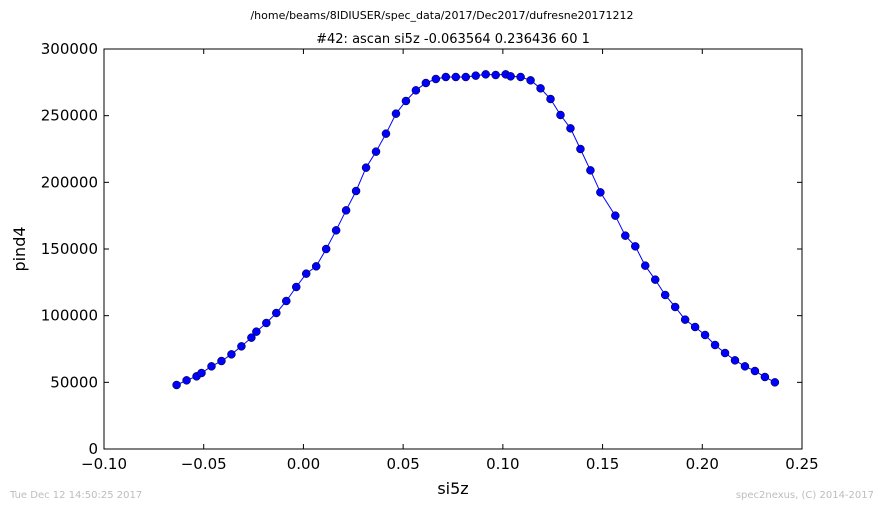 The width and height of the screenshot is (884, 509). I want to click on y-axis-label: pind4, so click(19, 248).